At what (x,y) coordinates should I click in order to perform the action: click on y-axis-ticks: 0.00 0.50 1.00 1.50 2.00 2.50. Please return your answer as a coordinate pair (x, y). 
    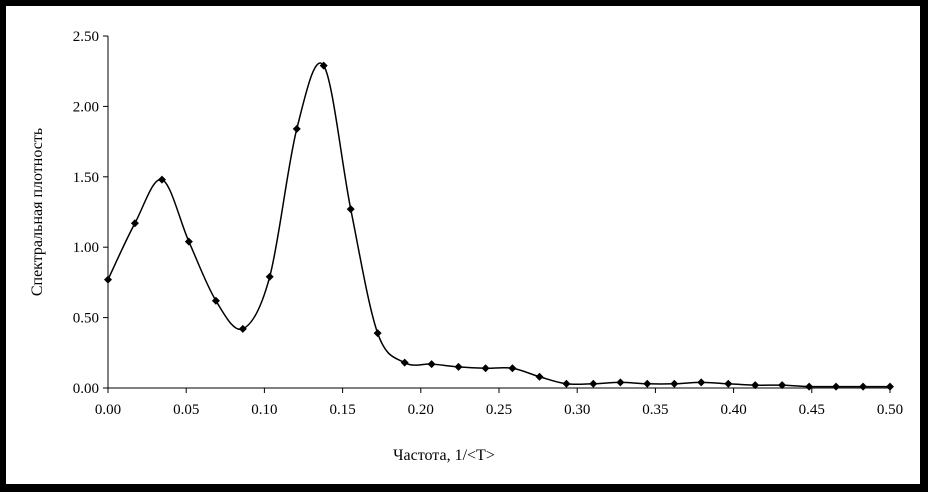
    Looking at the image, I should click on (90, 213).